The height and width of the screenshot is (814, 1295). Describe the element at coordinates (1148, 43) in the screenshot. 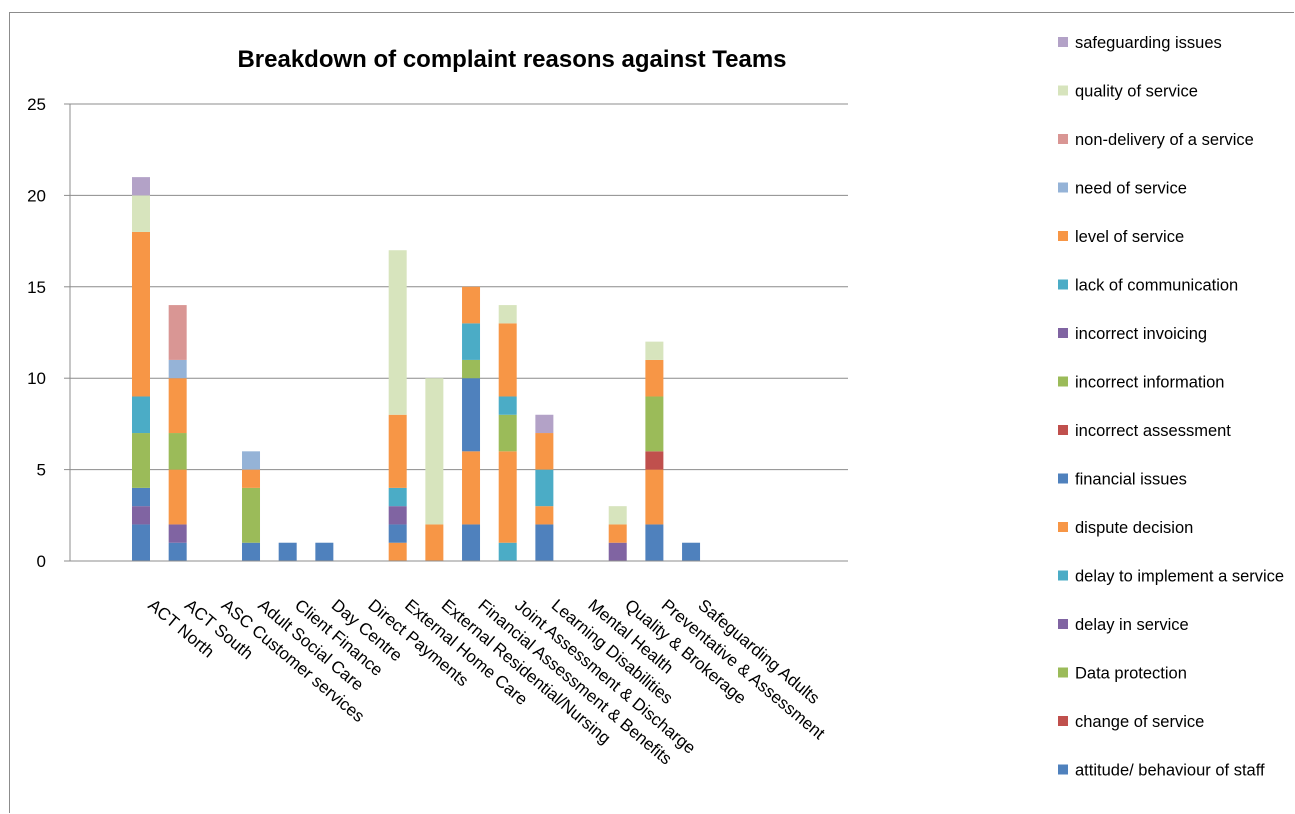

I see `legend-label: safeguarding issues` at that location.